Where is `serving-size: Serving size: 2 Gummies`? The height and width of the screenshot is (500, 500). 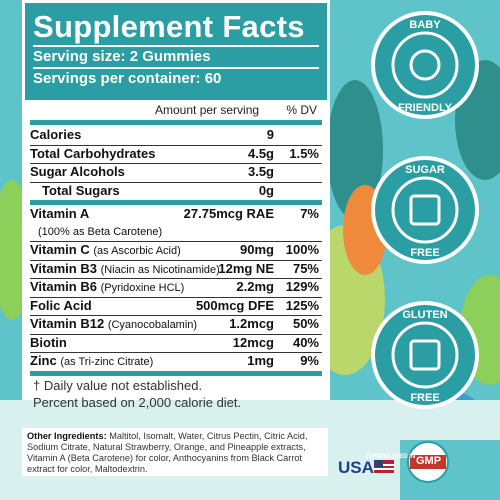
serving-size: Serving size: 2 Gummies is located at coordinates (176, 56).